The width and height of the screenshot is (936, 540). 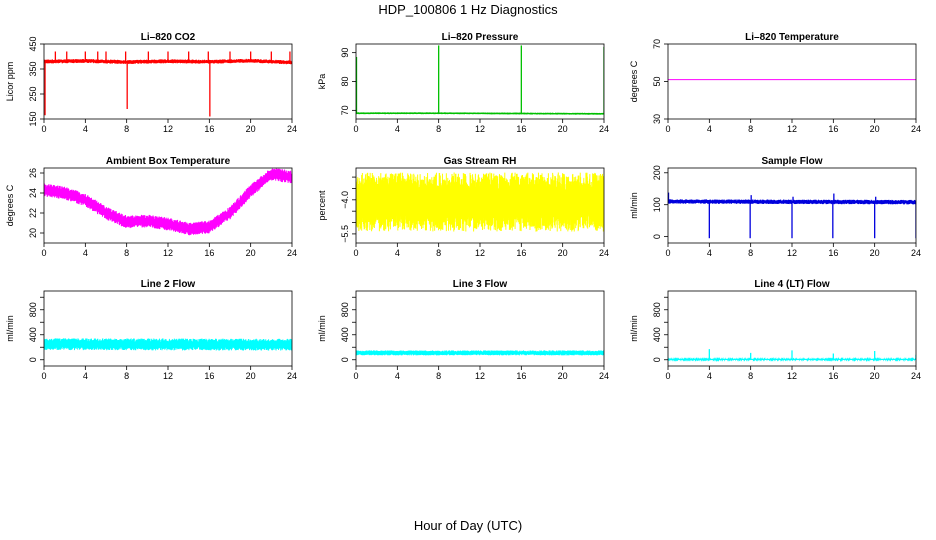 I want to click on y-tick-label: 26, so click(x=33, y=173).